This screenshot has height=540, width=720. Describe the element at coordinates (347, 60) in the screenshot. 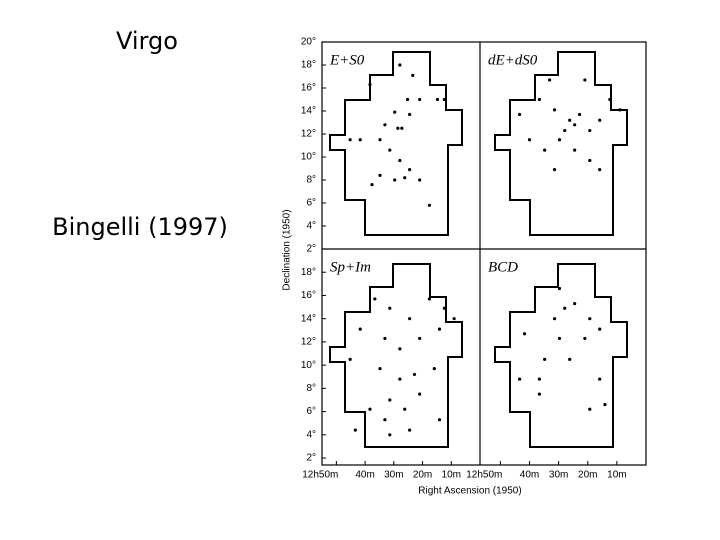

I see `panel-title: E+S0` at that location.